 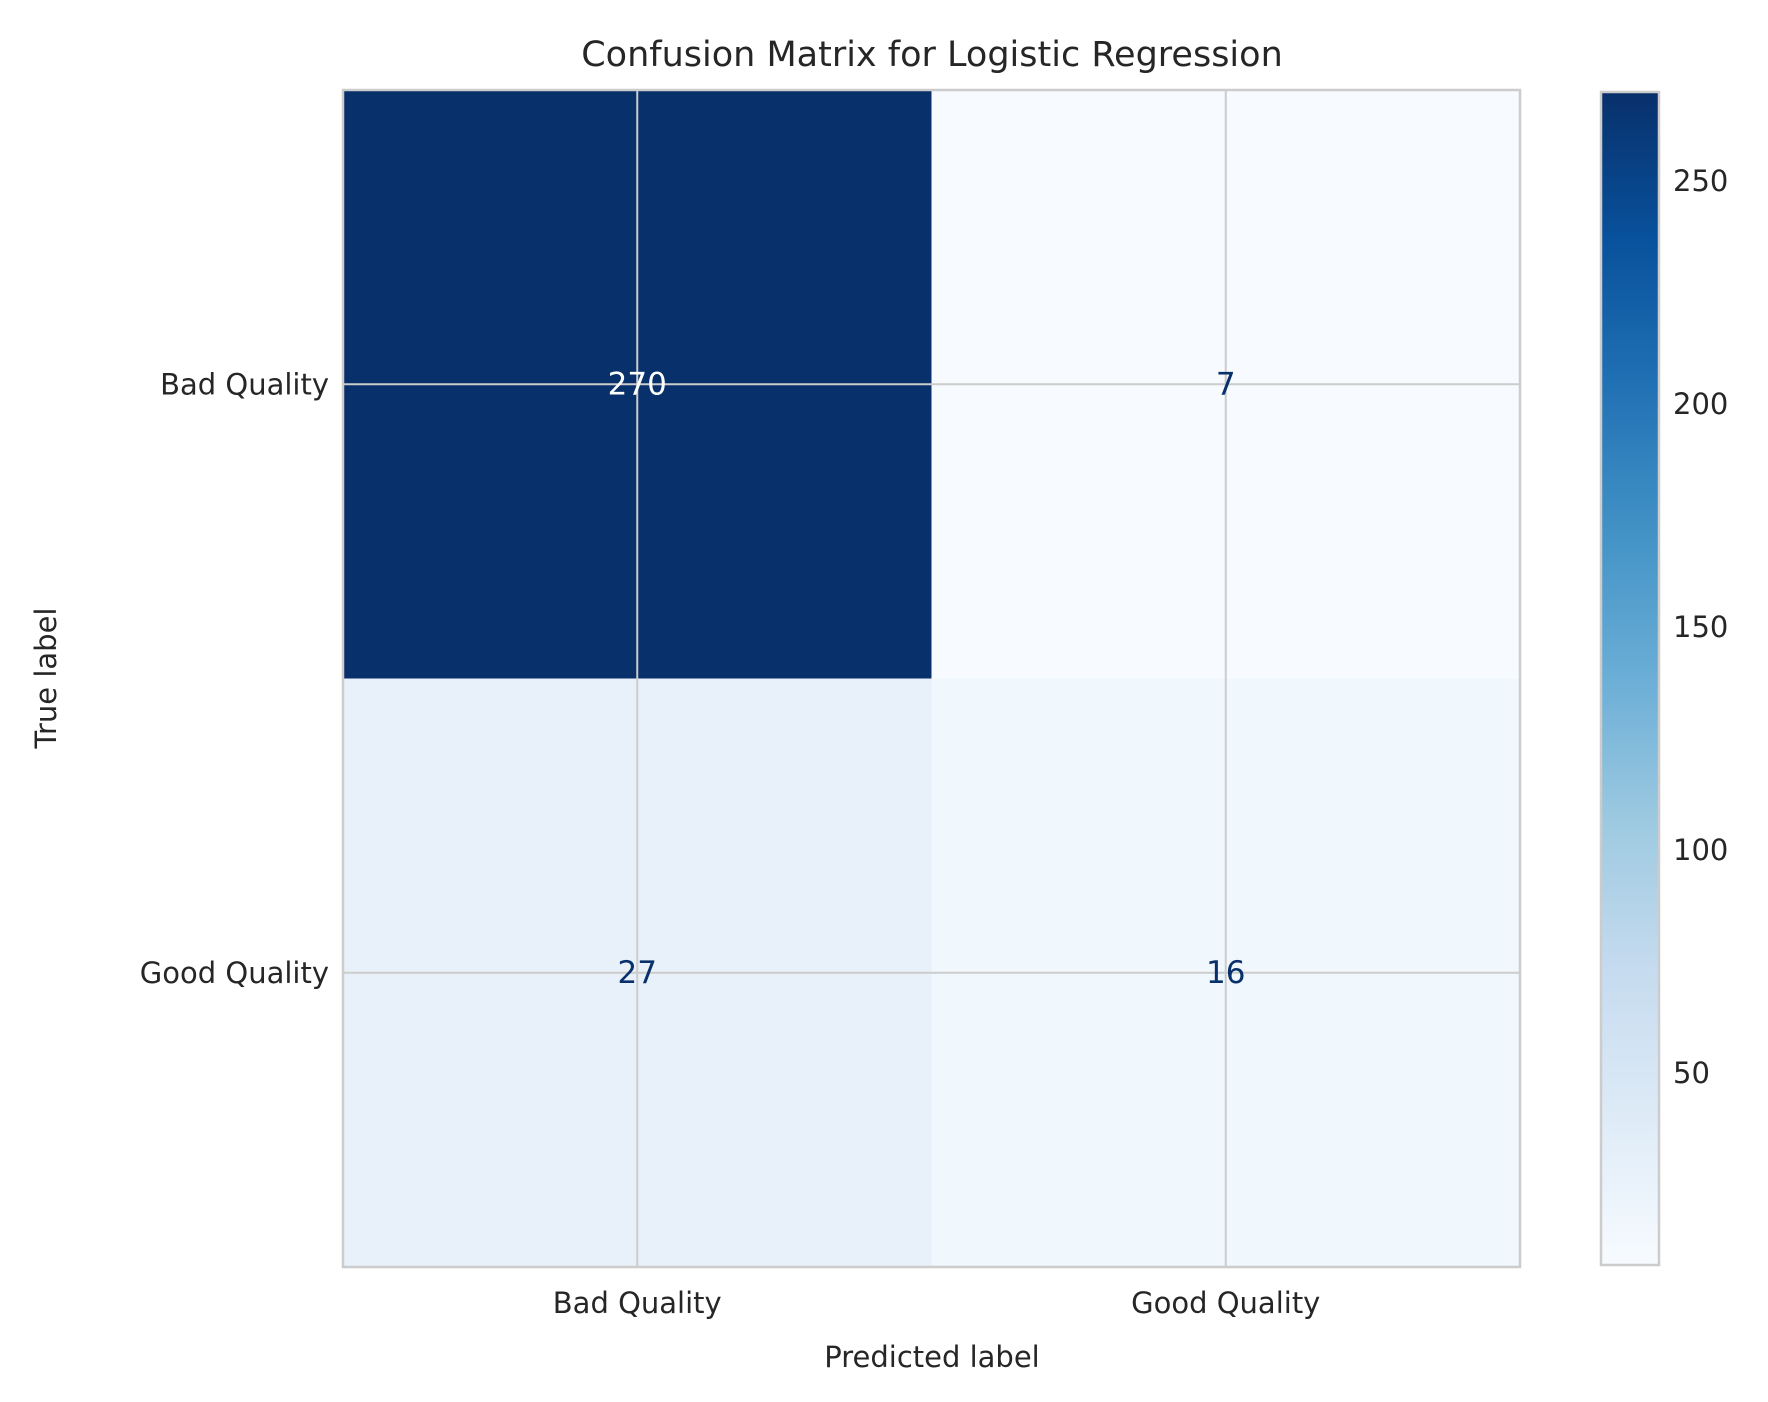 What do you see at coordinates (937, 1303) in the screenshot?
I see `x-tick-labels: Bad Quality Good Quality` at bounding box center [937, 1303].